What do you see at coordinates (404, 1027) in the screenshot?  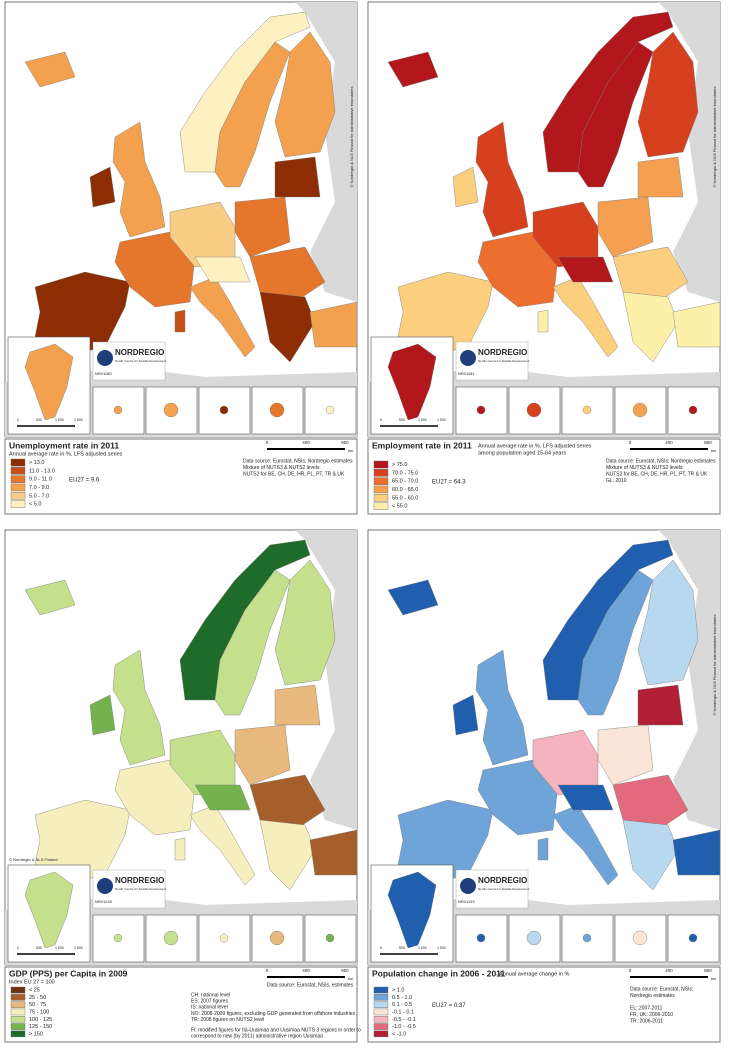 I see `legend-label: -1.0 - -0.5` at bounding box center [404, 1027].